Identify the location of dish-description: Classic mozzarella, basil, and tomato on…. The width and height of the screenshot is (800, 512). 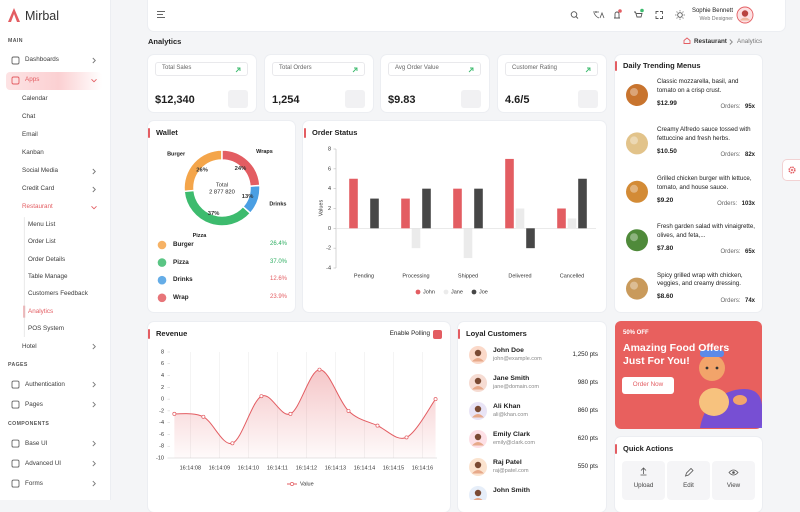
(707, 87).